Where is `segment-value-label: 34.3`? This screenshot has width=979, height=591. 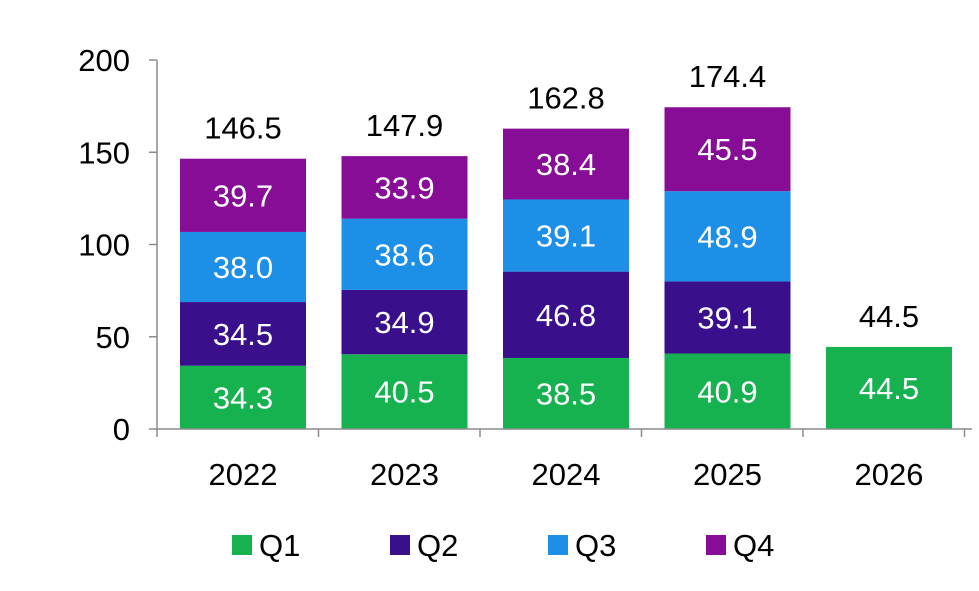 segment-value-label: 34.3 is located at coordinates (243, 397).